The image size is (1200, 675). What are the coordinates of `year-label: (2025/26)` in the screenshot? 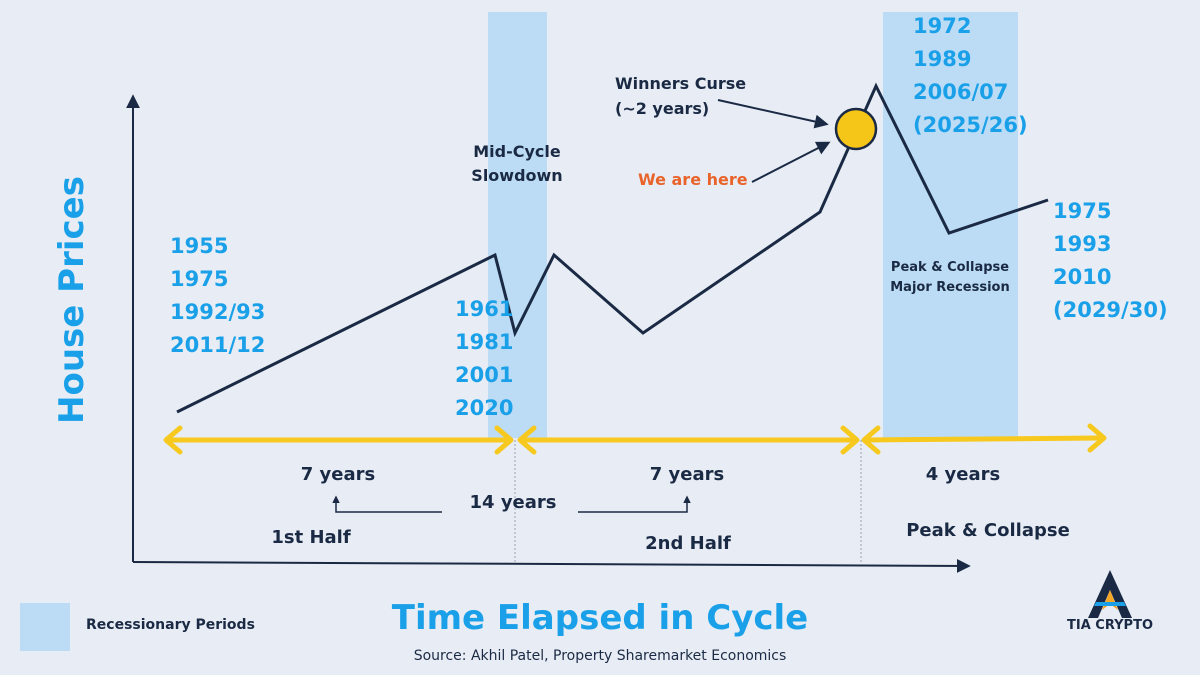 It's located at (970, 125).